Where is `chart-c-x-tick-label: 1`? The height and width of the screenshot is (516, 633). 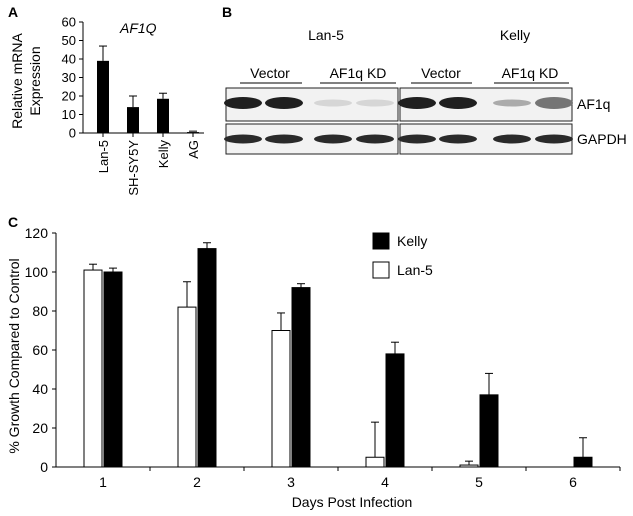 chart-c-x-tick-label: 1 is located at coordinates (103, 482).